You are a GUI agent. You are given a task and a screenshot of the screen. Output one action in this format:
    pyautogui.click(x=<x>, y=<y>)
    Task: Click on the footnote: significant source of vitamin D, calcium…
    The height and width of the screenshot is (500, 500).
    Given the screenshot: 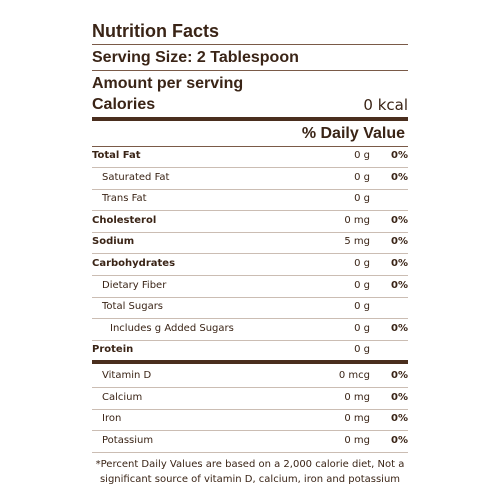 What is the action you would take?
    pyautogui.click(x=250, y=479)
    